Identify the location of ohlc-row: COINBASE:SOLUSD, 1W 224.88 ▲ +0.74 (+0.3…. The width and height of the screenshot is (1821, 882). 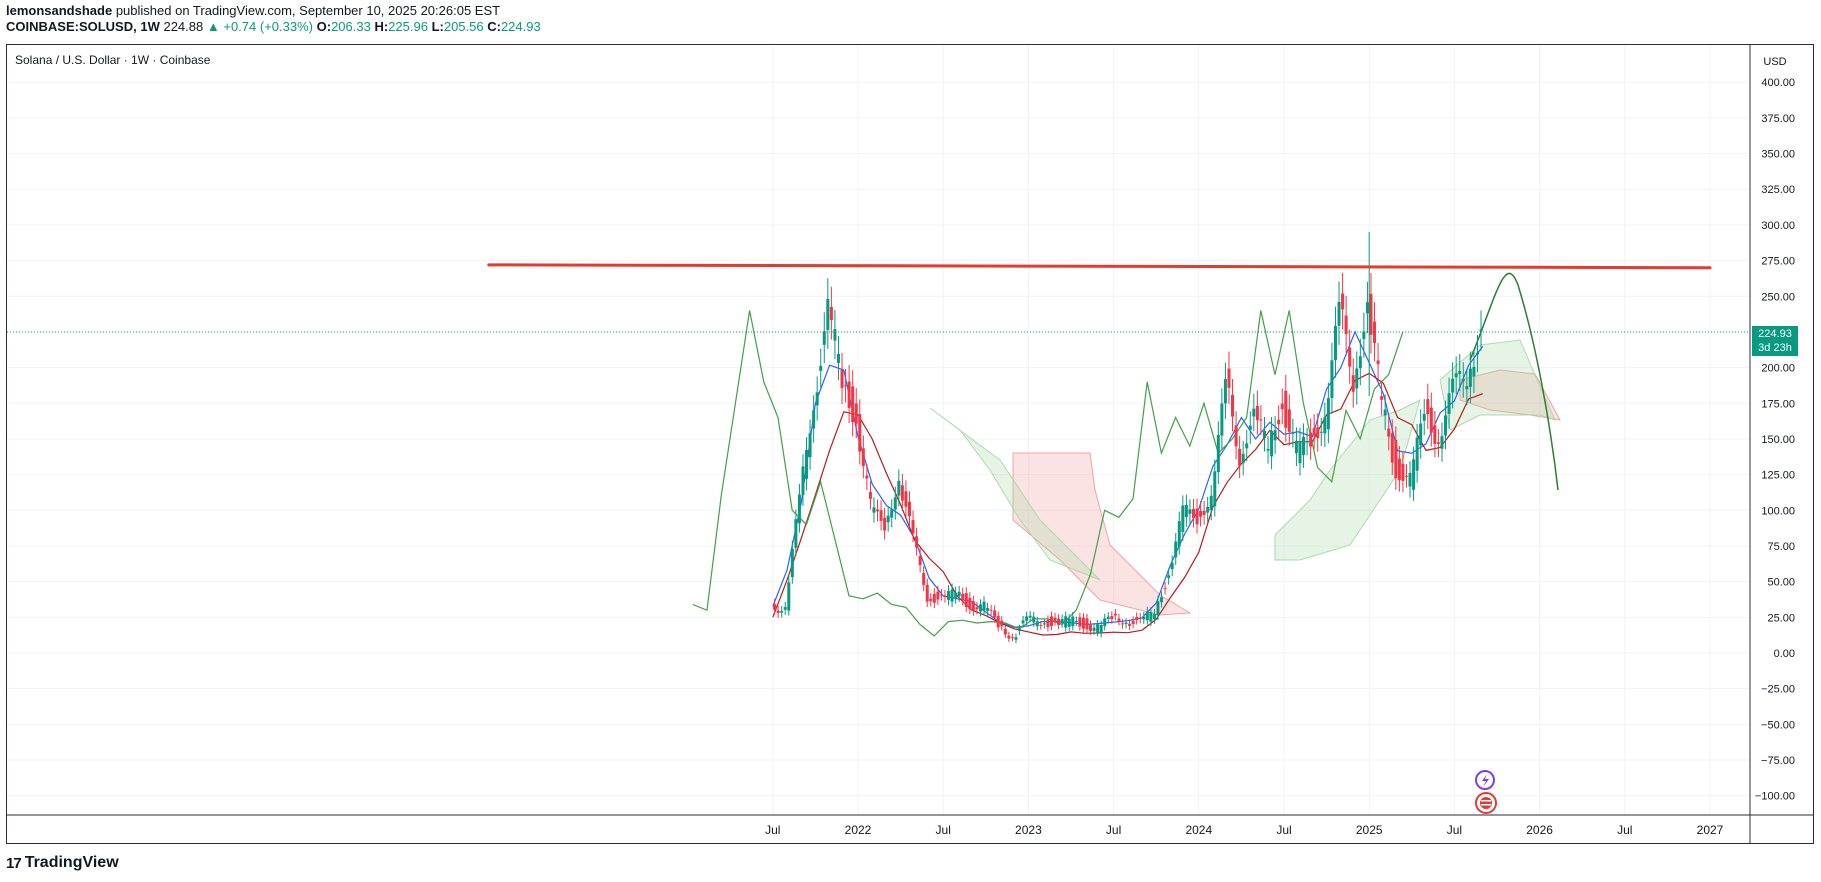
(273, 27).